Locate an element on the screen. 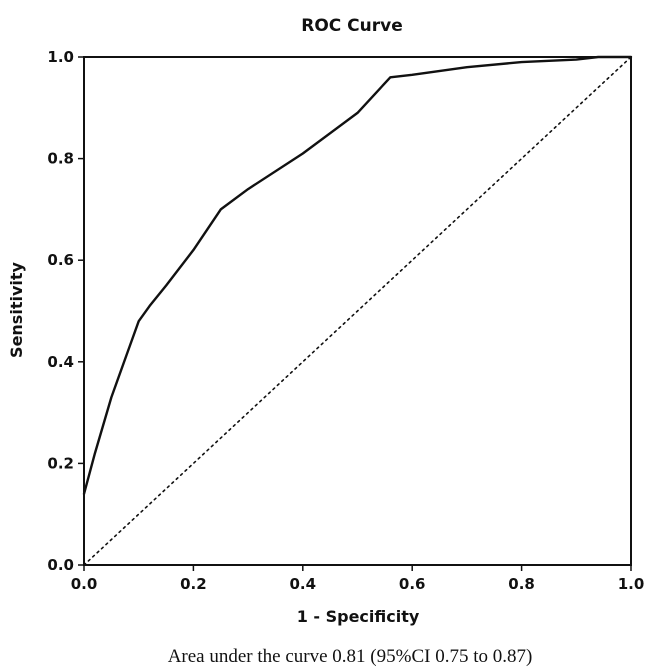 The image size is (647, 668). y-tick-label: 0.0 is located at coordinates (60, 565).